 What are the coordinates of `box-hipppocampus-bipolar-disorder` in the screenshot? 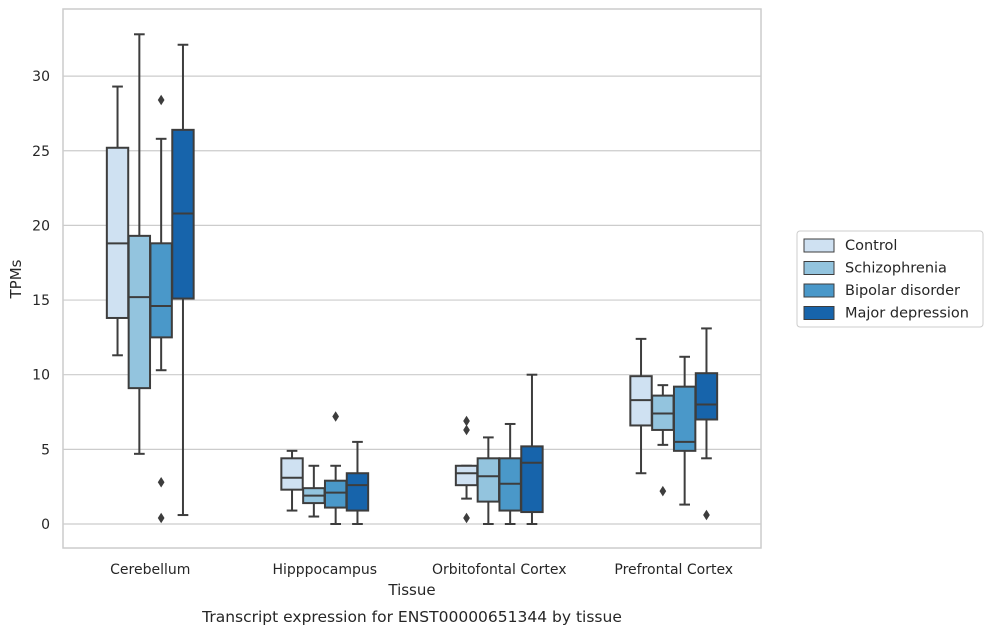 It's located at (335, 468).